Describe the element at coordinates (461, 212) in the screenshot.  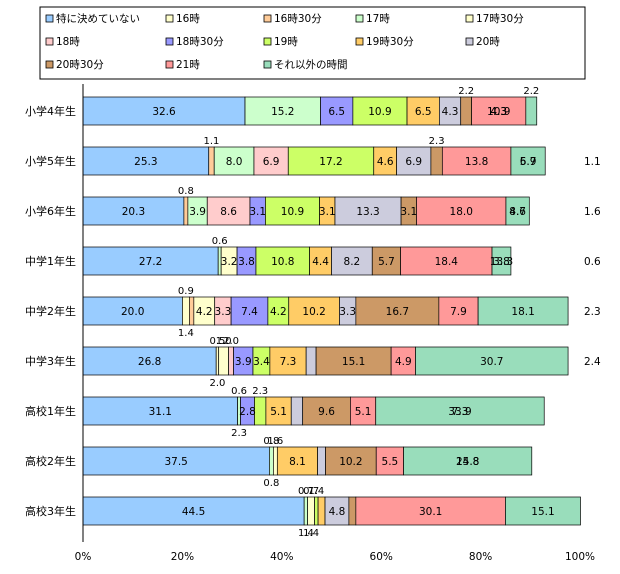
I see `data-label: 18.0` at that location.